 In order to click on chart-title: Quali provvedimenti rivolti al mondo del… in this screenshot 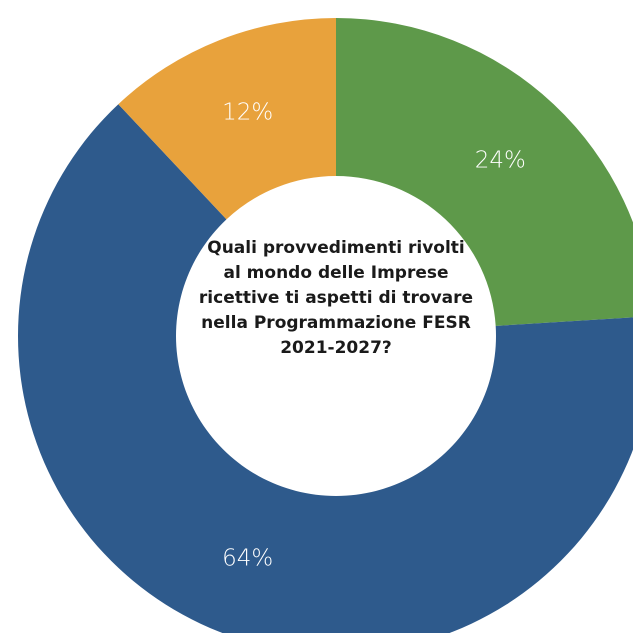, I will do `click(336, 298)`.